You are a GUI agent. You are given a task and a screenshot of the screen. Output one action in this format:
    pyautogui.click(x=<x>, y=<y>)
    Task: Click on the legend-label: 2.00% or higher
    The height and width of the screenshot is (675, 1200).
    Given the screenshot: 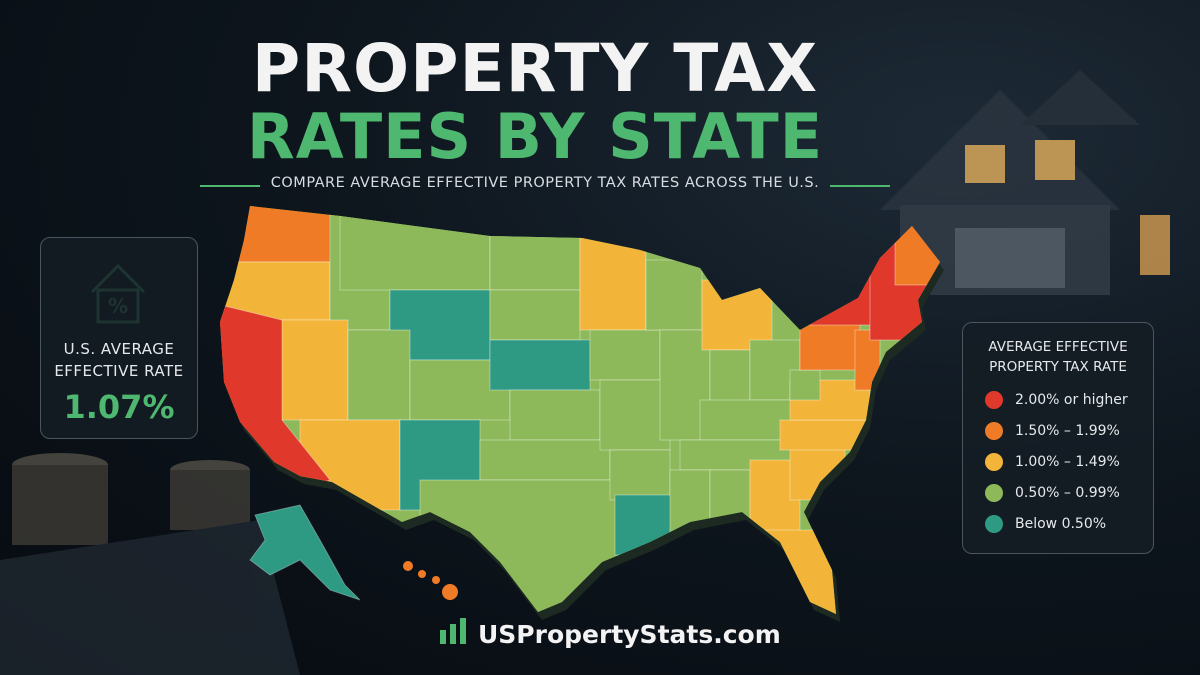 What is the action you would take?
    pyautogui.click(x=1071, y=400)
    